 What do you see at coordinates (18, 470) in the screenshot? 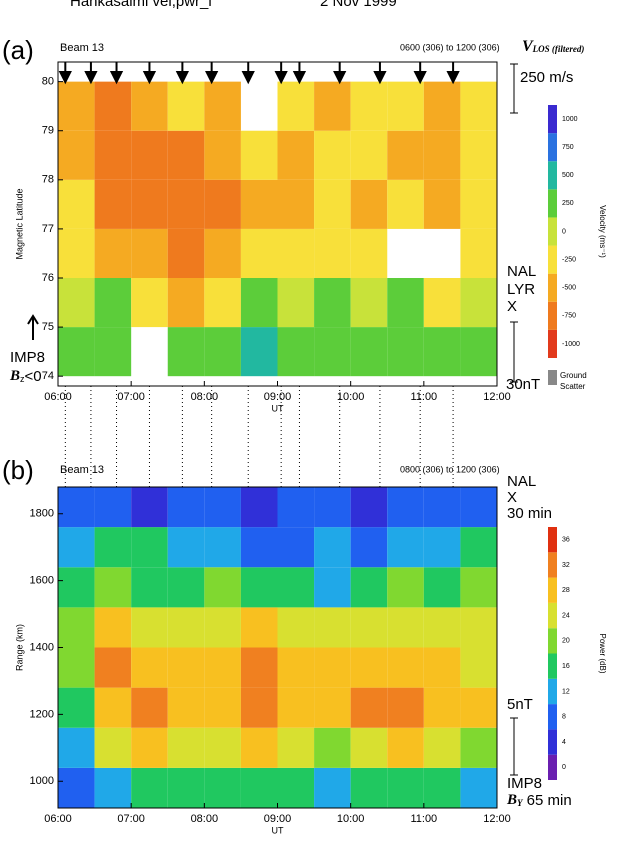
I see `panel-label: (b)` at bounding box center [18, 470].